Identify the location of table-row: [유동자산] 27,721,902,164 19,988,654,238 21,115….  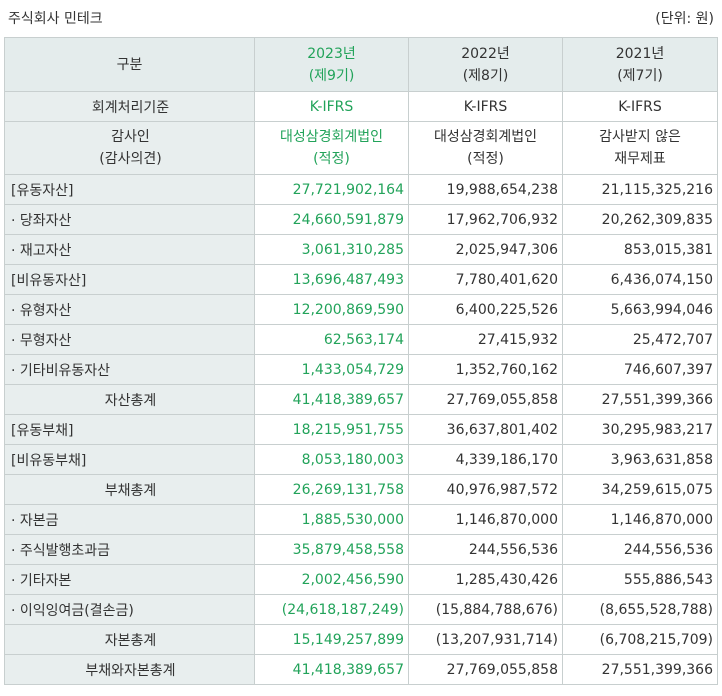
(361, 189).